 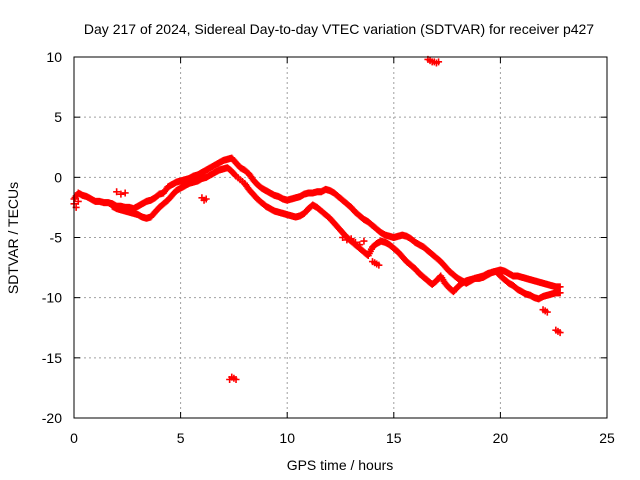 What do you see at coordinates (501, 438) in the screenshot?
I see `x-tick-label: 20` at bounding box center [501, 438].